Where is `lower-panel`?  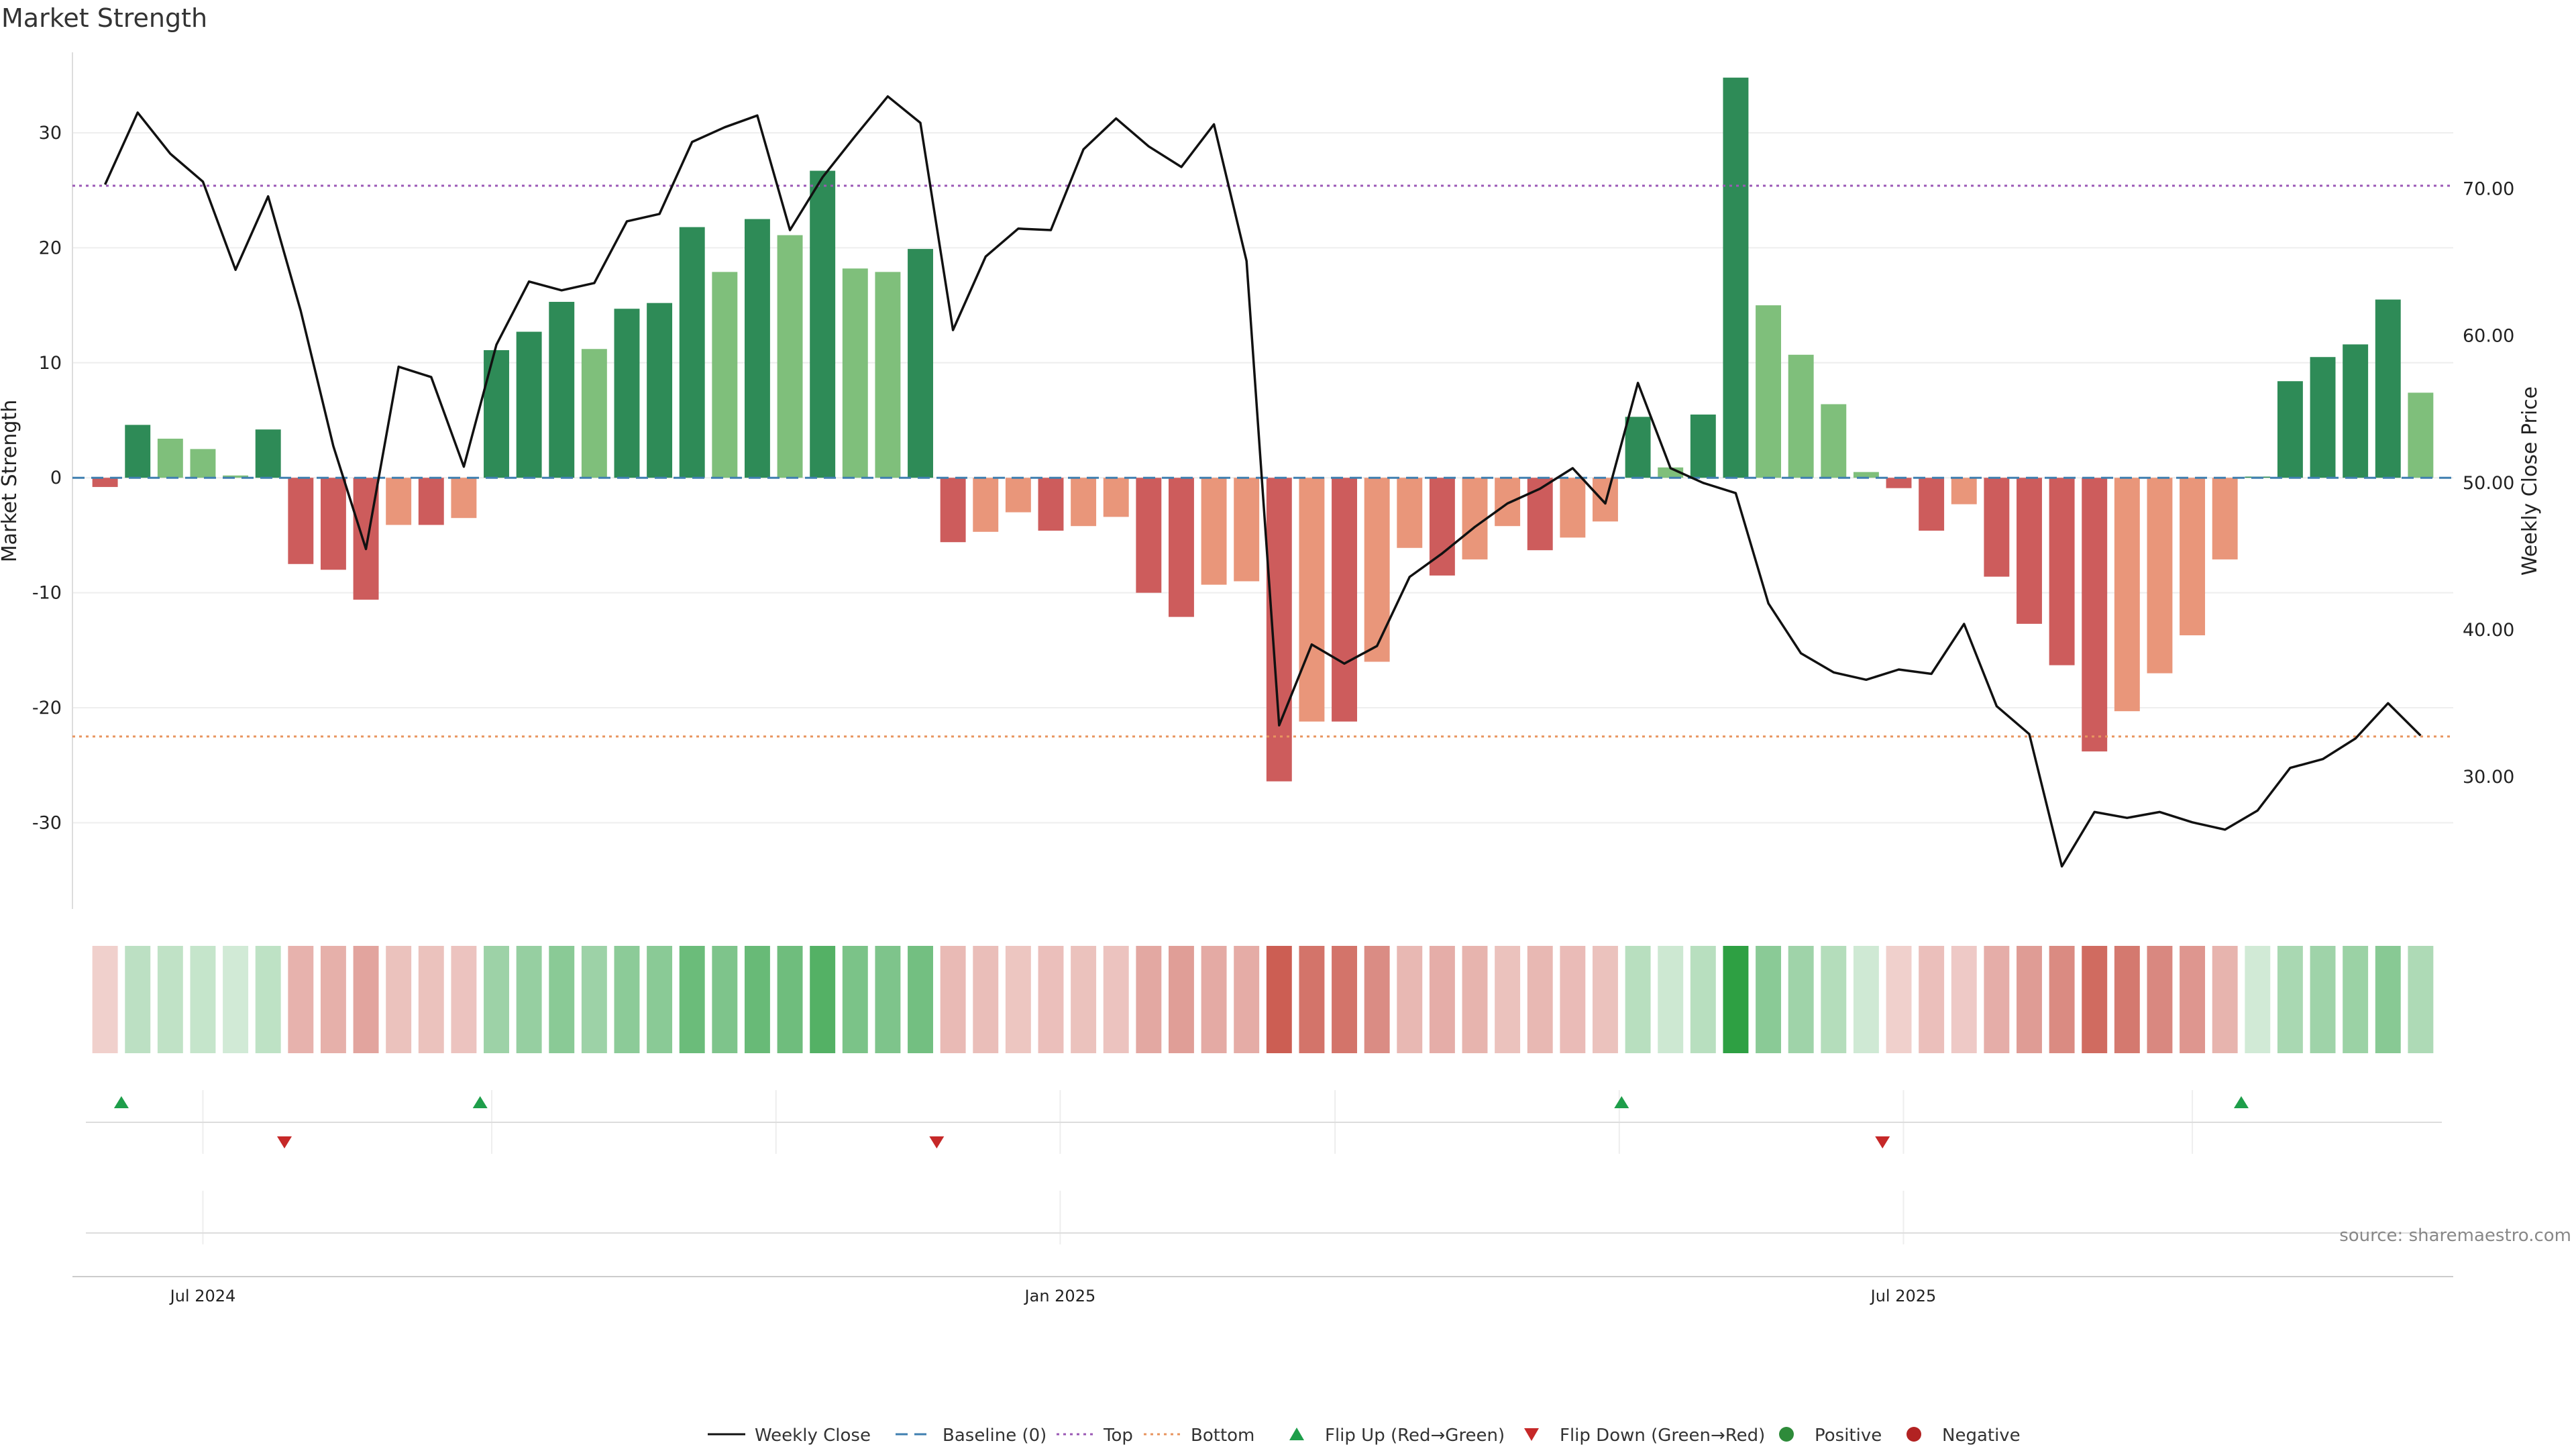
lower-panel is located at coordinates (1264, 1217).